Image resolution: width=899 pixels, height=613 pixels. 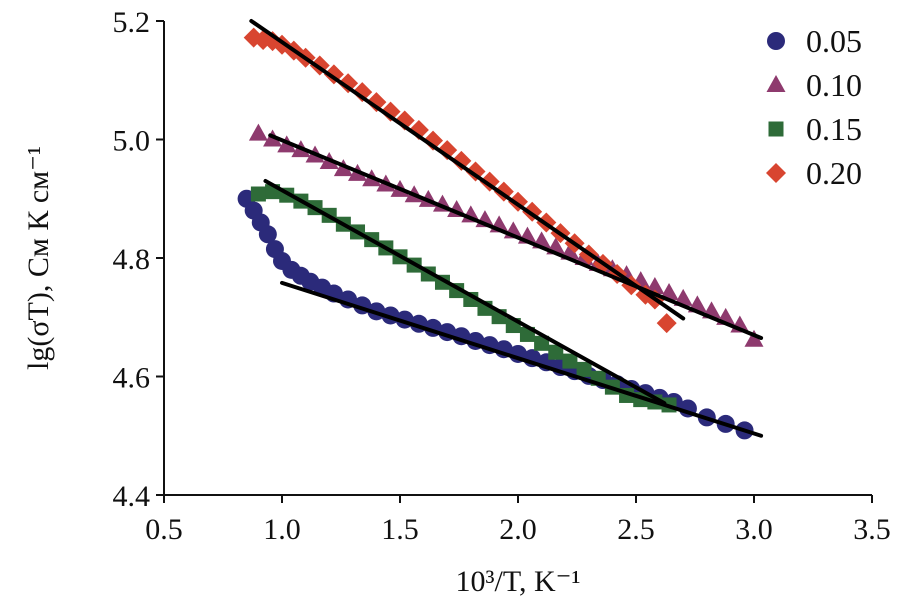 I want to click on x-tick-label: 2.5, so click(x=636, y=529).